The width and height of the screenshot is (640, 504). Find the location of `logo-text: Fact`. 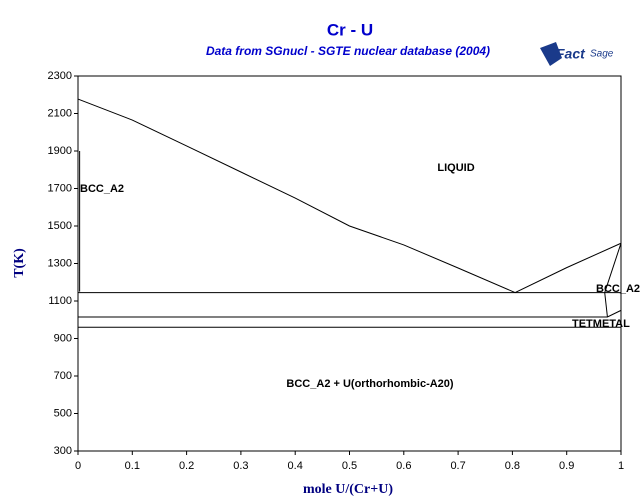

logo-text: Fact is located at coordinates (571, 54).